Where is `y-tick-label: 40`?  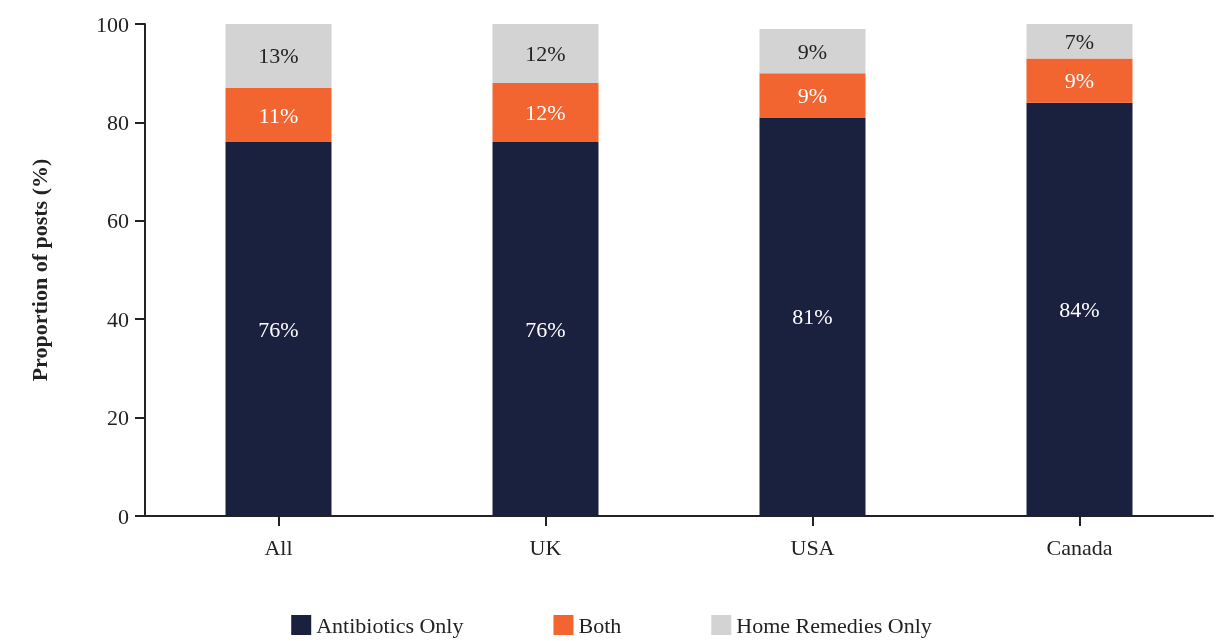
y-tick-label: 40 is located at coordinates (118, 319).